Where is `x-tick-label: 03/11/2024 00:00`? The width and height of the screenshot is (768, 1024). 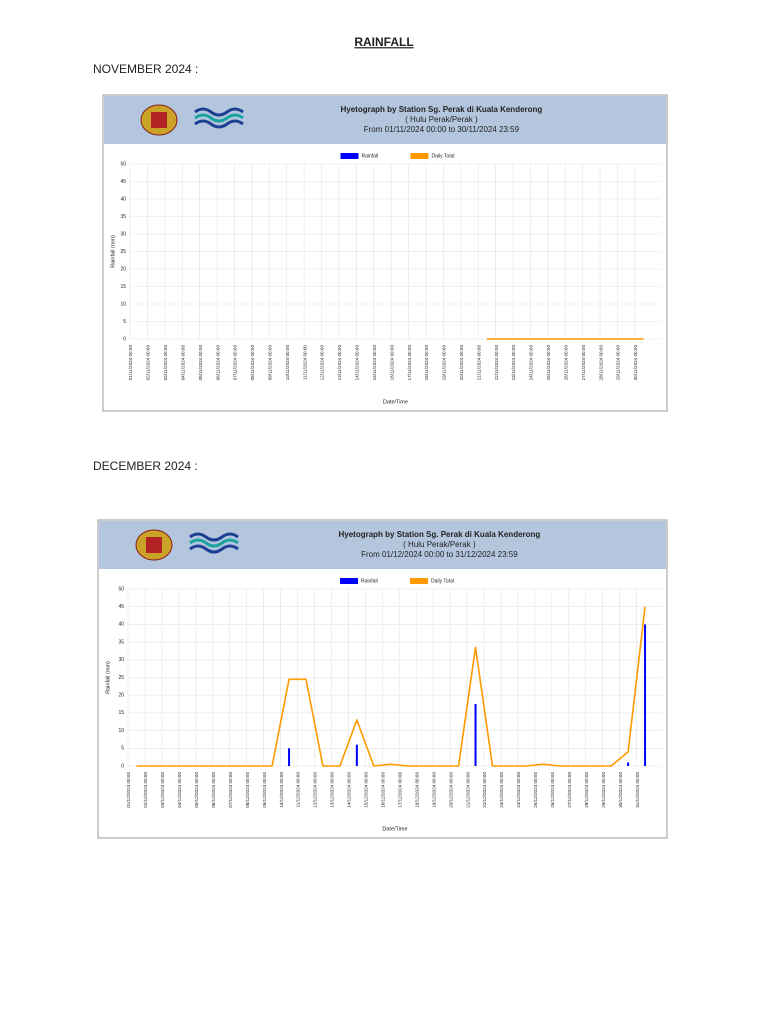 x-tick-label: 03/11/2024 00:00 is located at coordinates (165, 363).